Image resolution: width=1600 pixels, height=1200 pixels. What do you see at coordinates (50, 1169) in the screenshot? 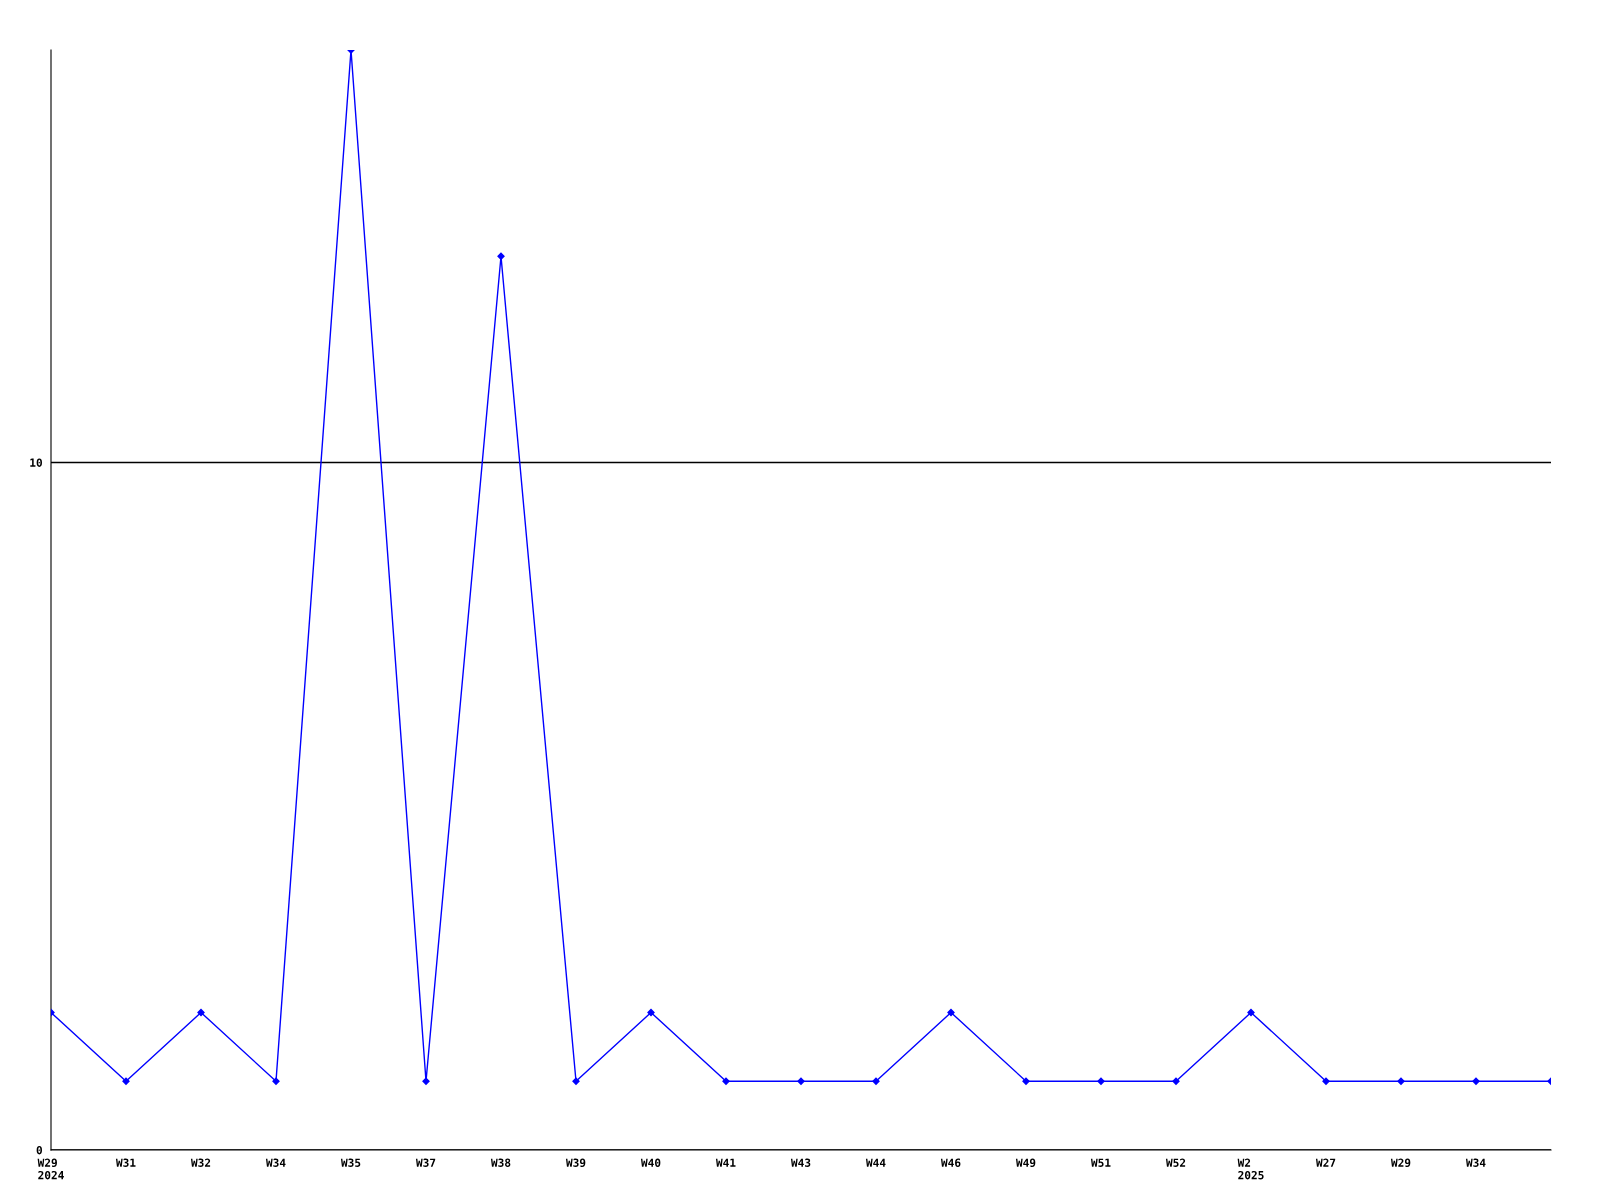
I see `x-tick-label: W29 2024` at bounding box center [50, 1169].